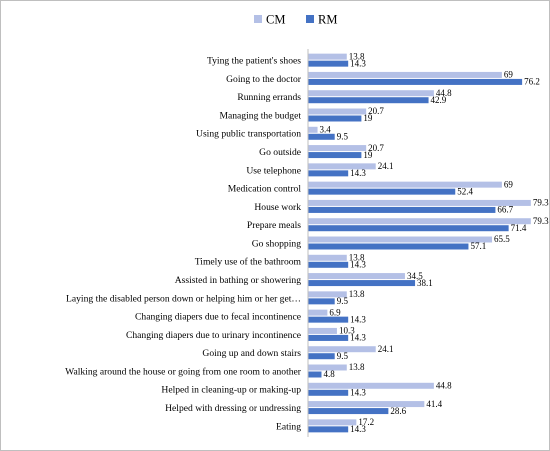 The image size is (550, 451). I want to click on data-label-rm: 38.1, so click(425, 283).